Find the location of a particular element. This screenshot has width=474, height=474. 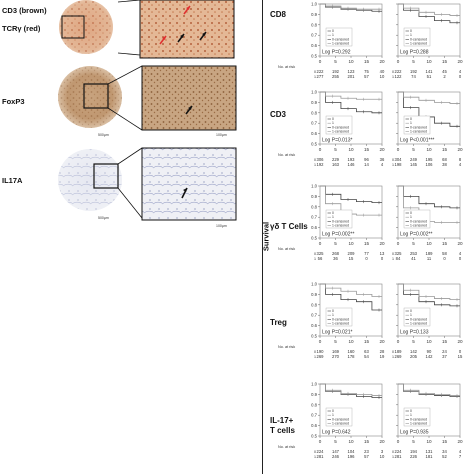

cd3-zoom-image is located at coordinates (187, 29).